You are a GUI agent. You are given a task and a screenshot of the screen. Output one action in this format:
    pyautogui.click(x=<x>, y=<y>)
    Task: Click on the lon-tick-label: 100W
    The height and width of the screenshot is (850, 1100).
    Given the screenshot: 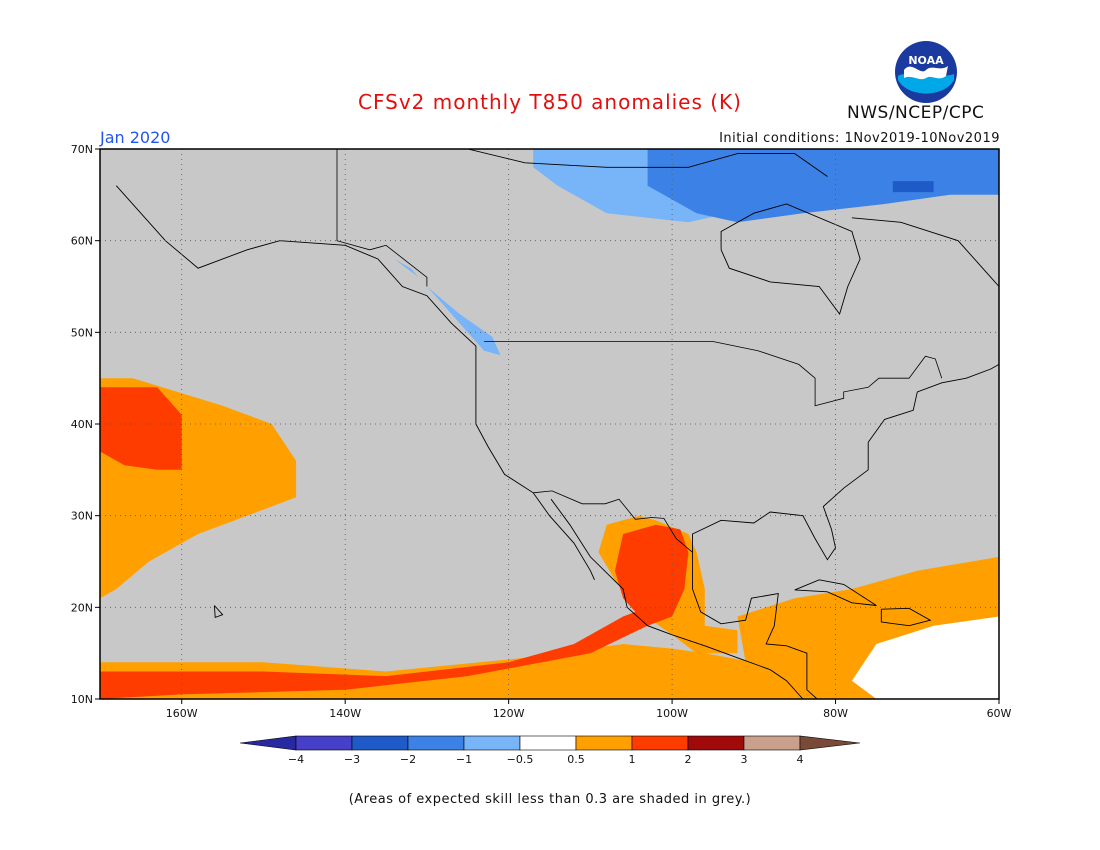 What is the action you would take?
    pyautogui.click(x=672, y=713)
    